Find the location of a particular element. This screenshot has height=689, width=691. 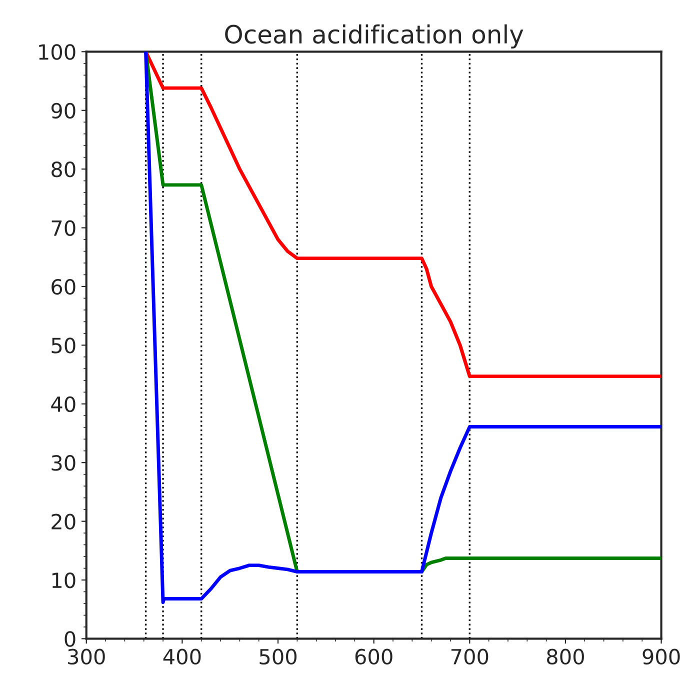

y-tick-label: 80 is located at coordinates (64, 170).